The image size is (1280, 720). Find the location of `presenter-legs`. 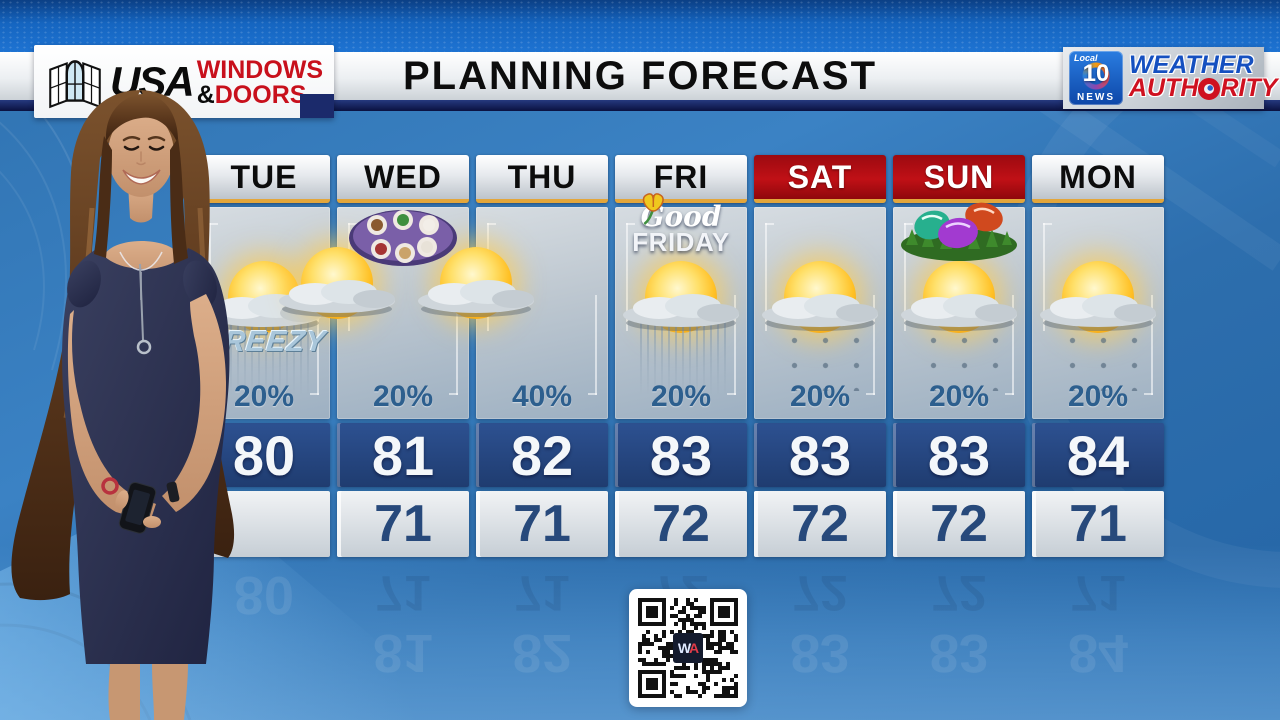

presenter-legs is located at coordinates (148, 692).